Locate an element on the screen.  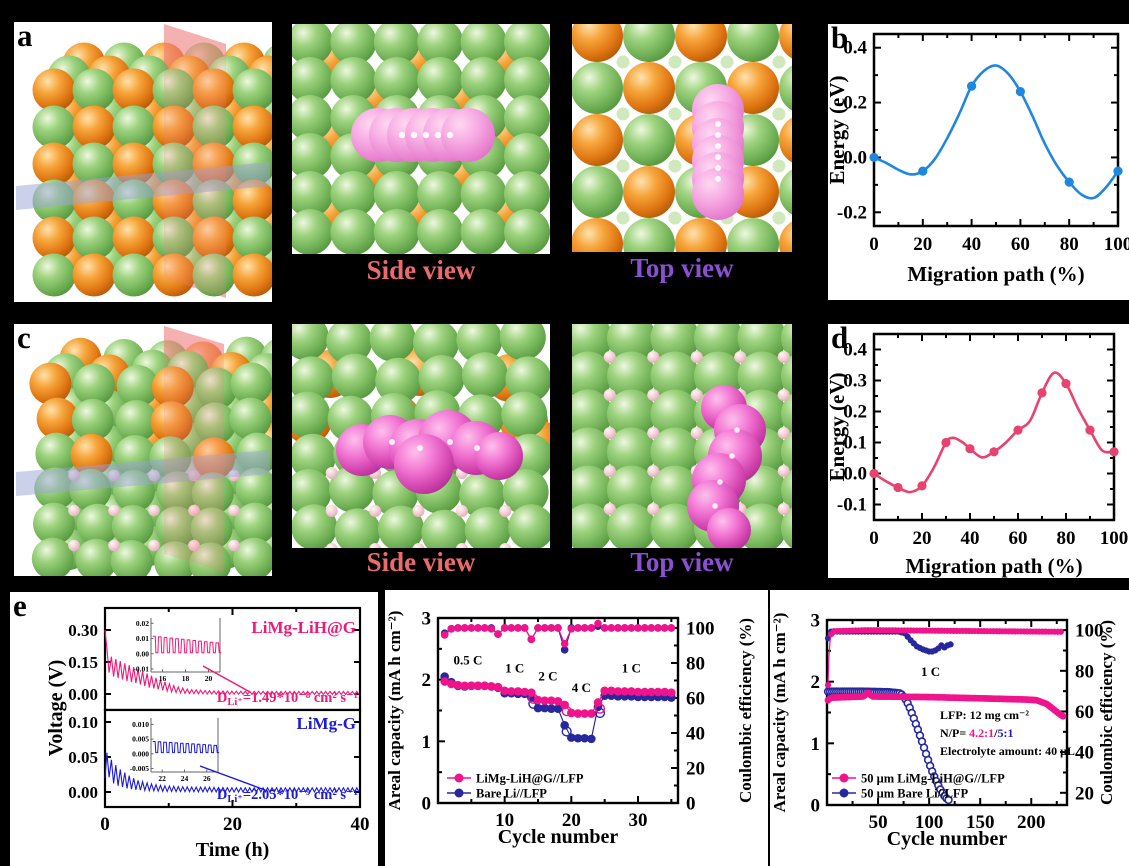
svg-text: 0.1 is located at coordinates (855, 443).